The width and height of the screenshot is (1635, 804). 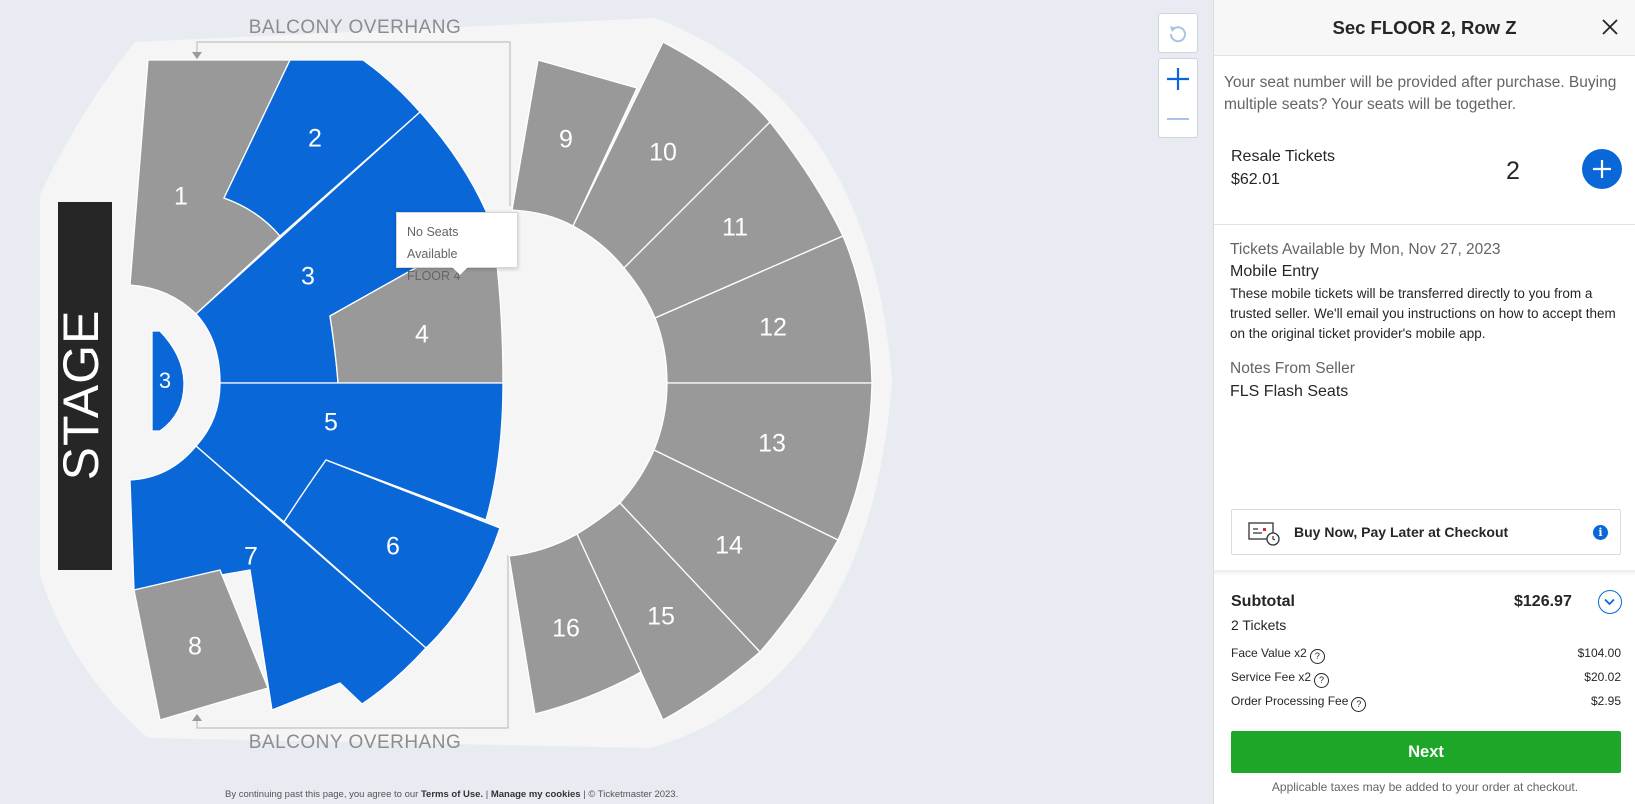 I want to click on increase-quantity-button, so click(x=1602, y=169).